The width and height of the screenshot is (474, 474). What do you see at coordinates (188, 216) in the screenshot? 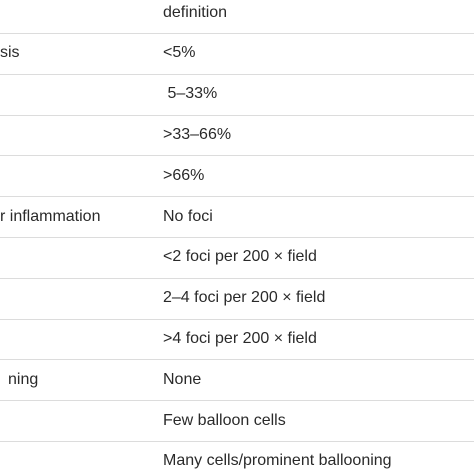
I see `definition-cell: No foci` at bounding box center [188, 216].